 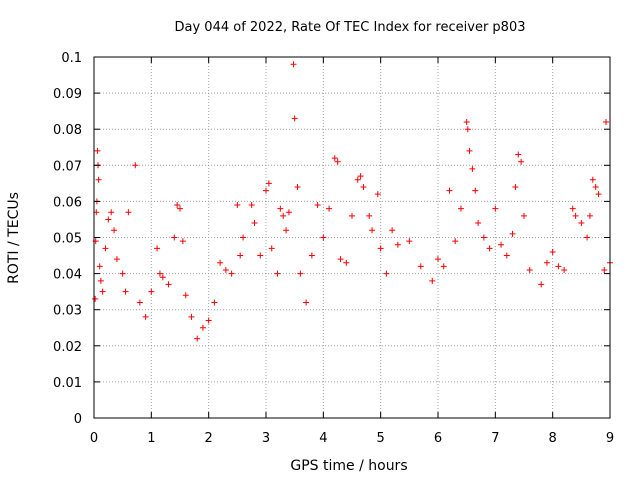 What do you see at coordinates (495, 438) in the screenshot?
I see `x-tick-label: 7` at bounding box center [495, 438].